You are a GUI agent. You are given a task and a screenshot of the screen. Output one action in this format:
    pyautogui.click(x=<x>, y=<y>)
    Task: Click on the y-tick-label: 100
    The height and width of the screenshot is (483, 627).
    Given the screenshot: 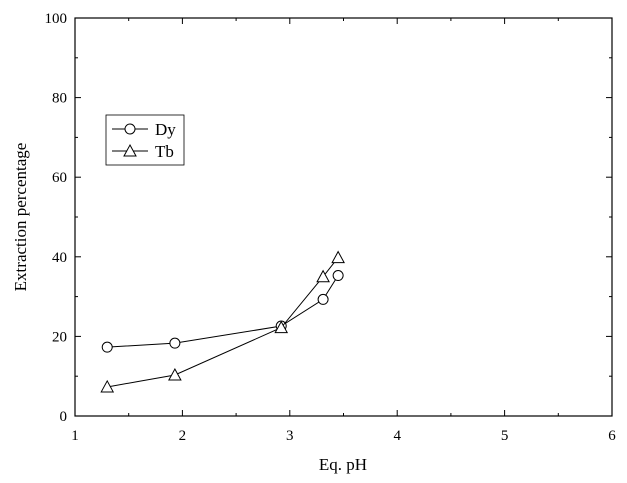 What is the action you would take?
    pyautogui.click(x=56, y=19)
    